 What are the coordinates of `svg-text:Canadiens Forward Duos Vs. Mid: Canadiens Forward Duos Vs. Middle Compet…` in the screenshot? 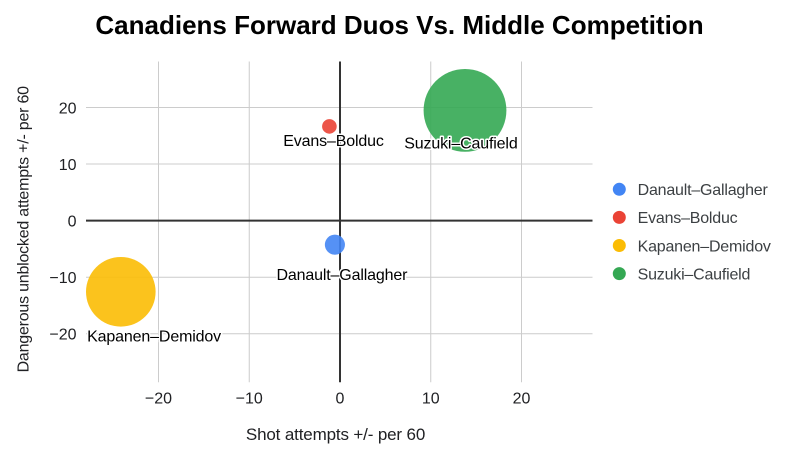 It's located at (399, 25).